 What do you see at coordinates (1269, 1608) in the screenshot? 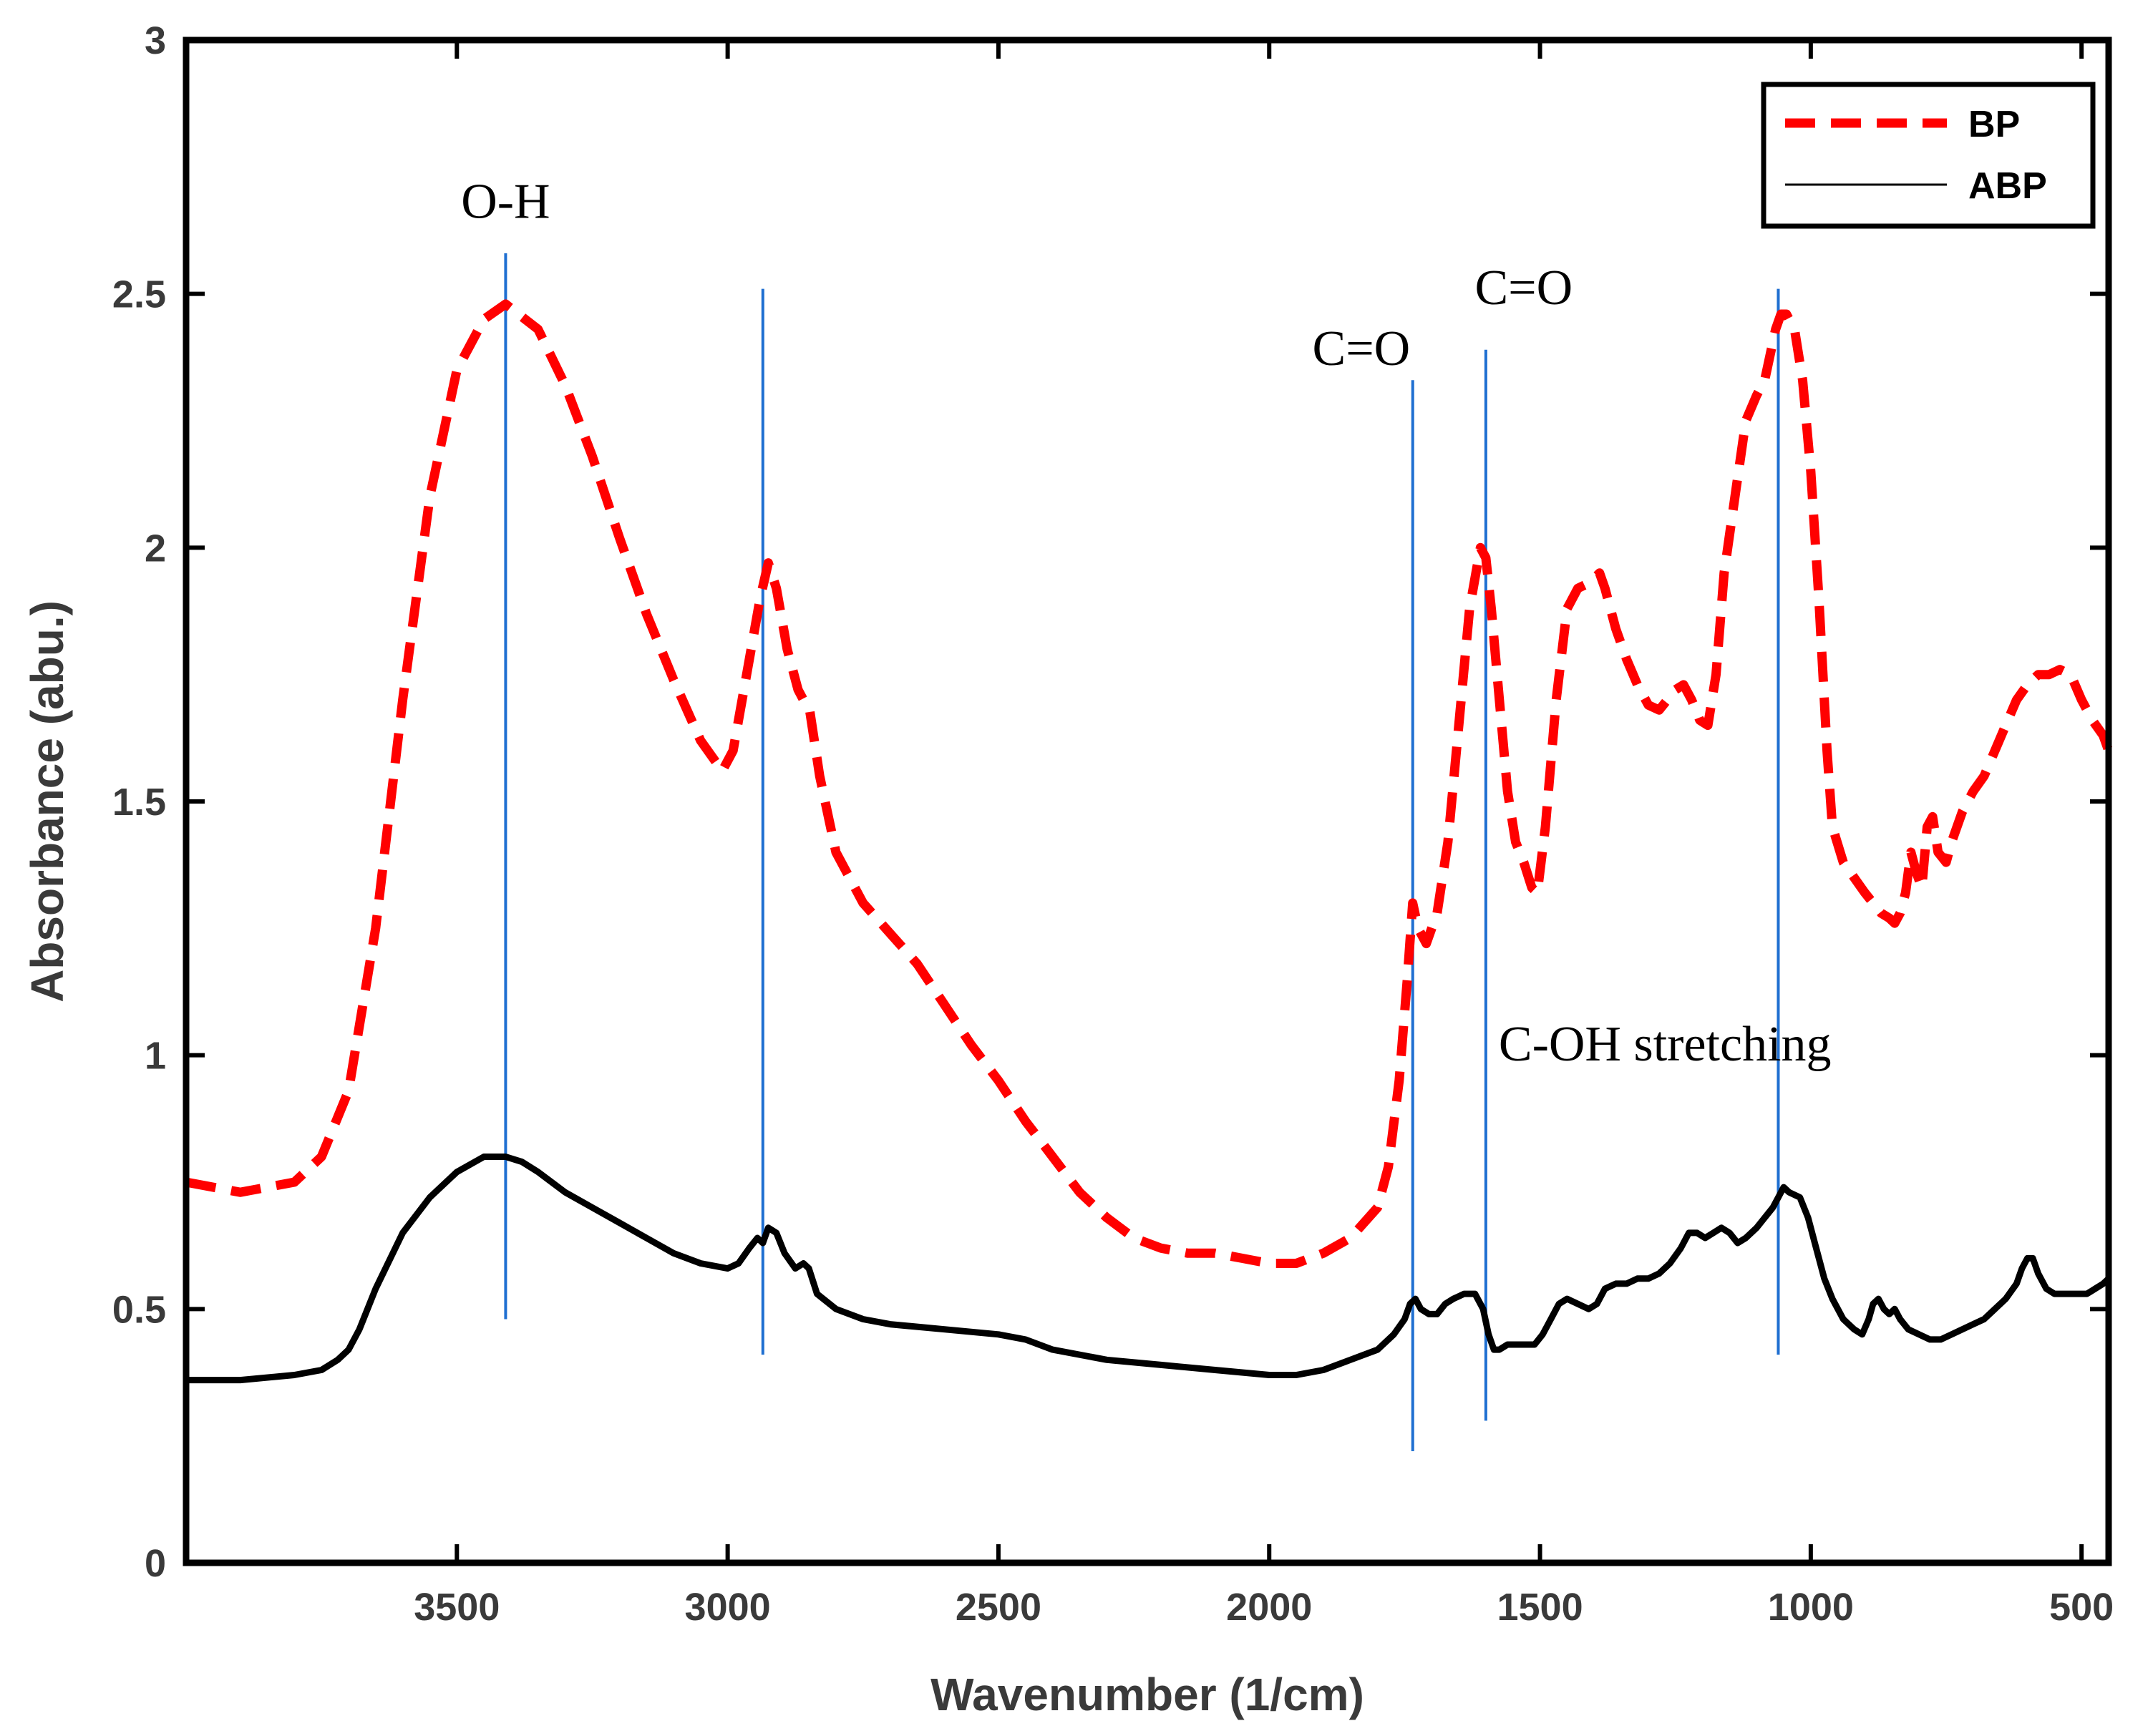
I see `x-tick-label-2000: 2000` at bounding box center [1269, 1608].